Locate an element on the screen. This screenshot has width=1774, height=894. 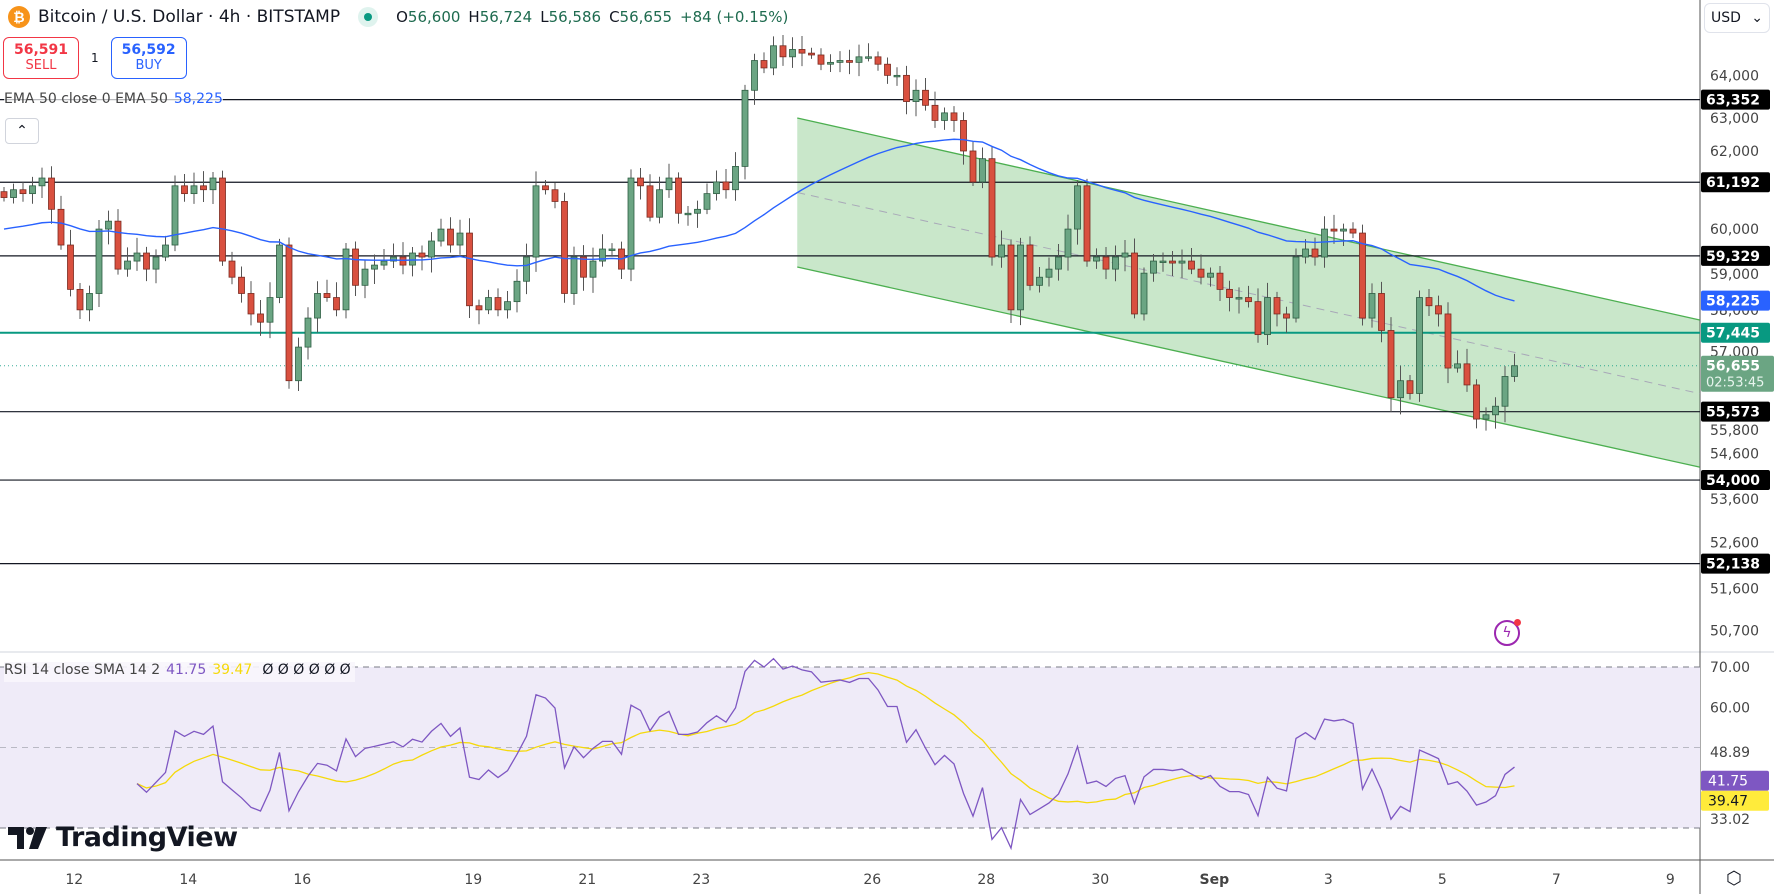
channel-lower-line is located at coordinates (1248, 367).